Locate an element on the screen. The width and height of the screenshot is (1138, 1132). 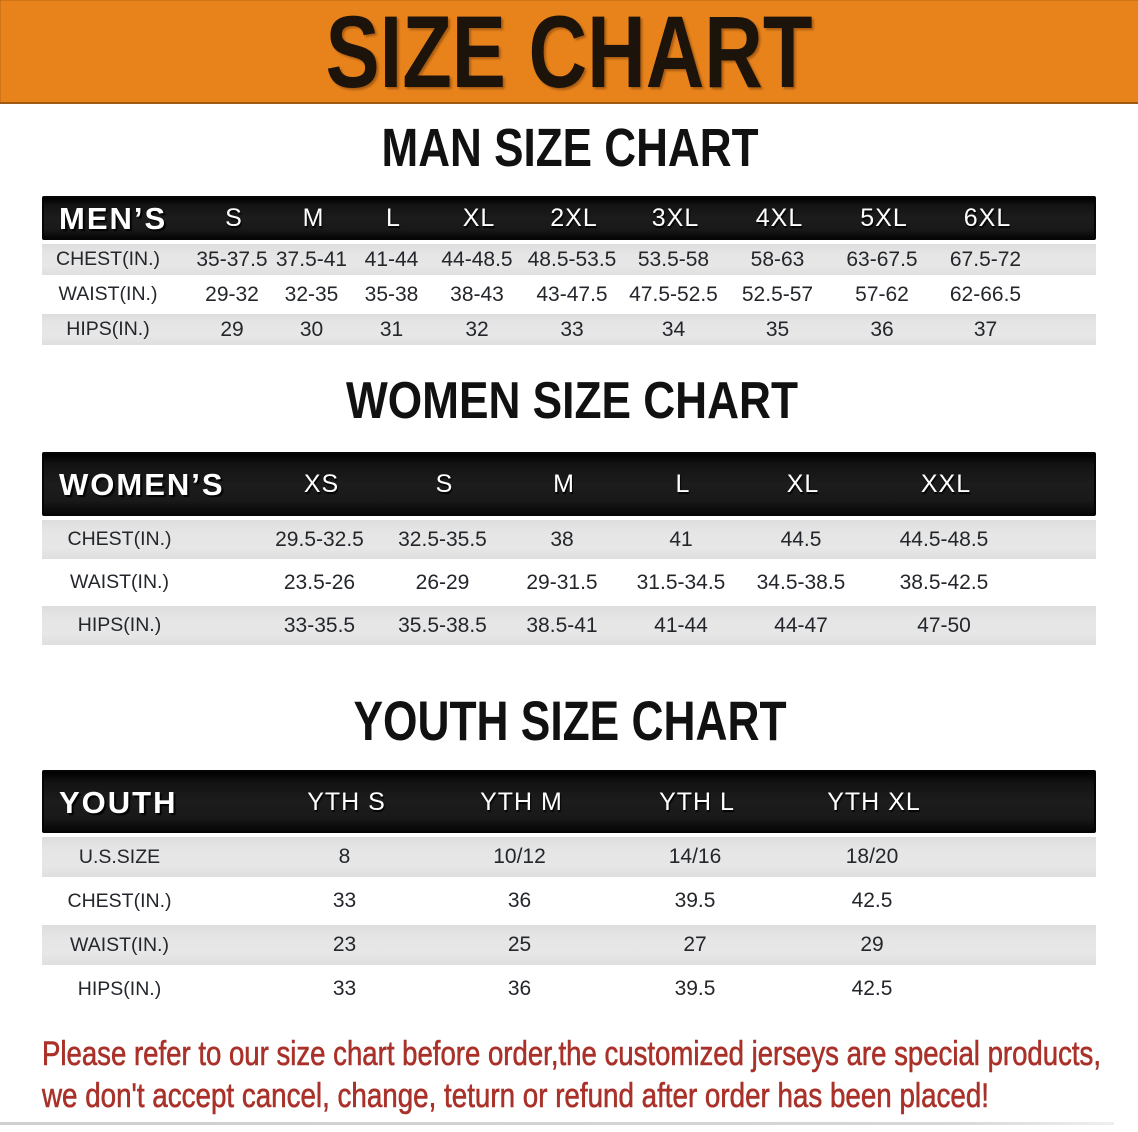
men-cell-waist-l: 35-38 is located at coordinates (391, 294).